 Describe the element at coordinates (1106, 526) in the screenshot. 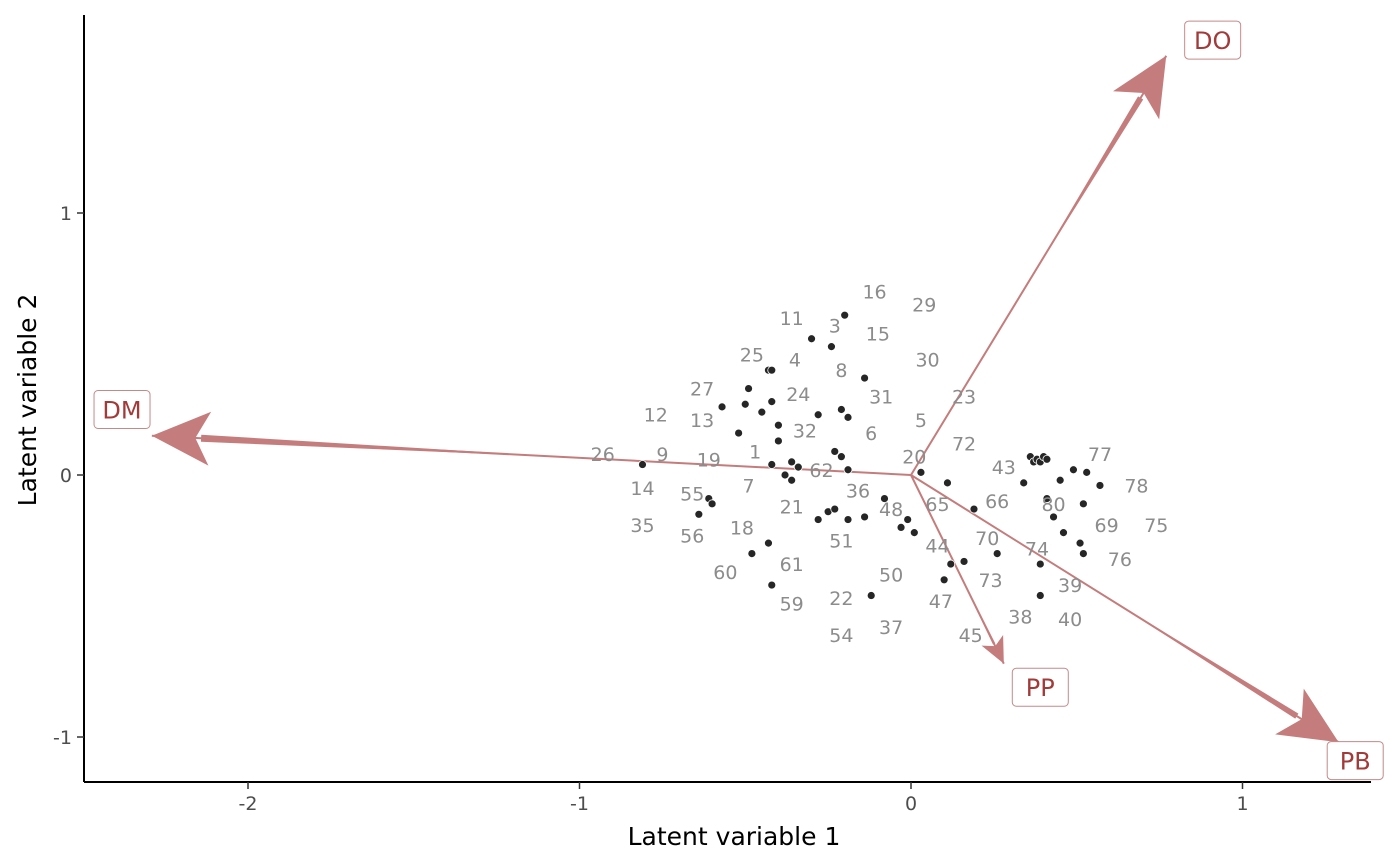

I see `score-point-label: 69` at that location.